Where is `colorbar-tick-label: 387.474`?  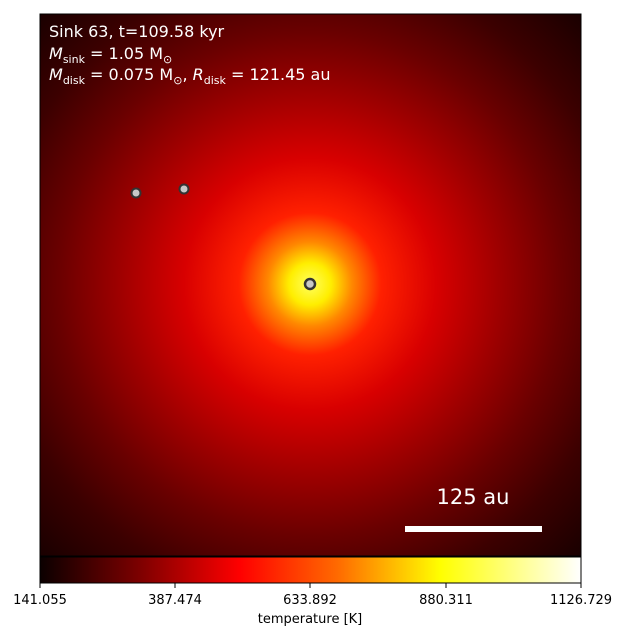
colorbar-tick-label: 387.474 is located at coordinates (175, 600).